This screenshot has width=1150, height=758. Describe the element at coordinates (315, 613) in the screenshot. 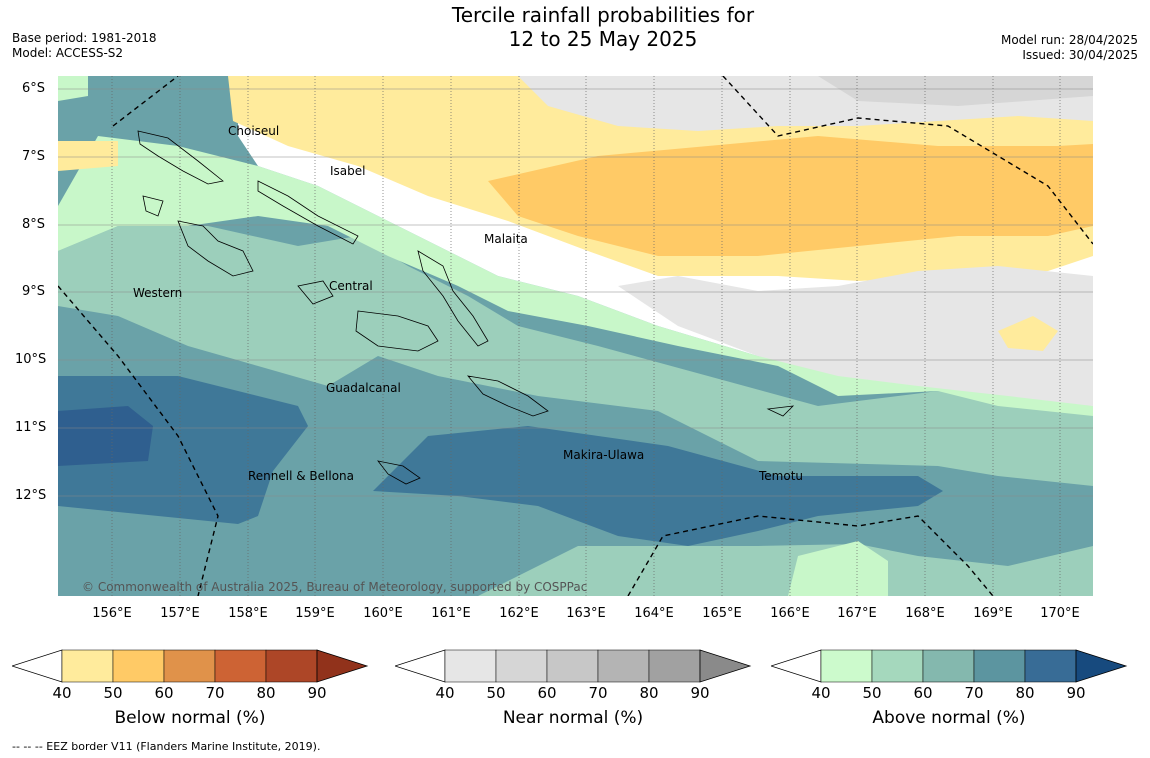

I see `lon-label: 159°E` at that location.